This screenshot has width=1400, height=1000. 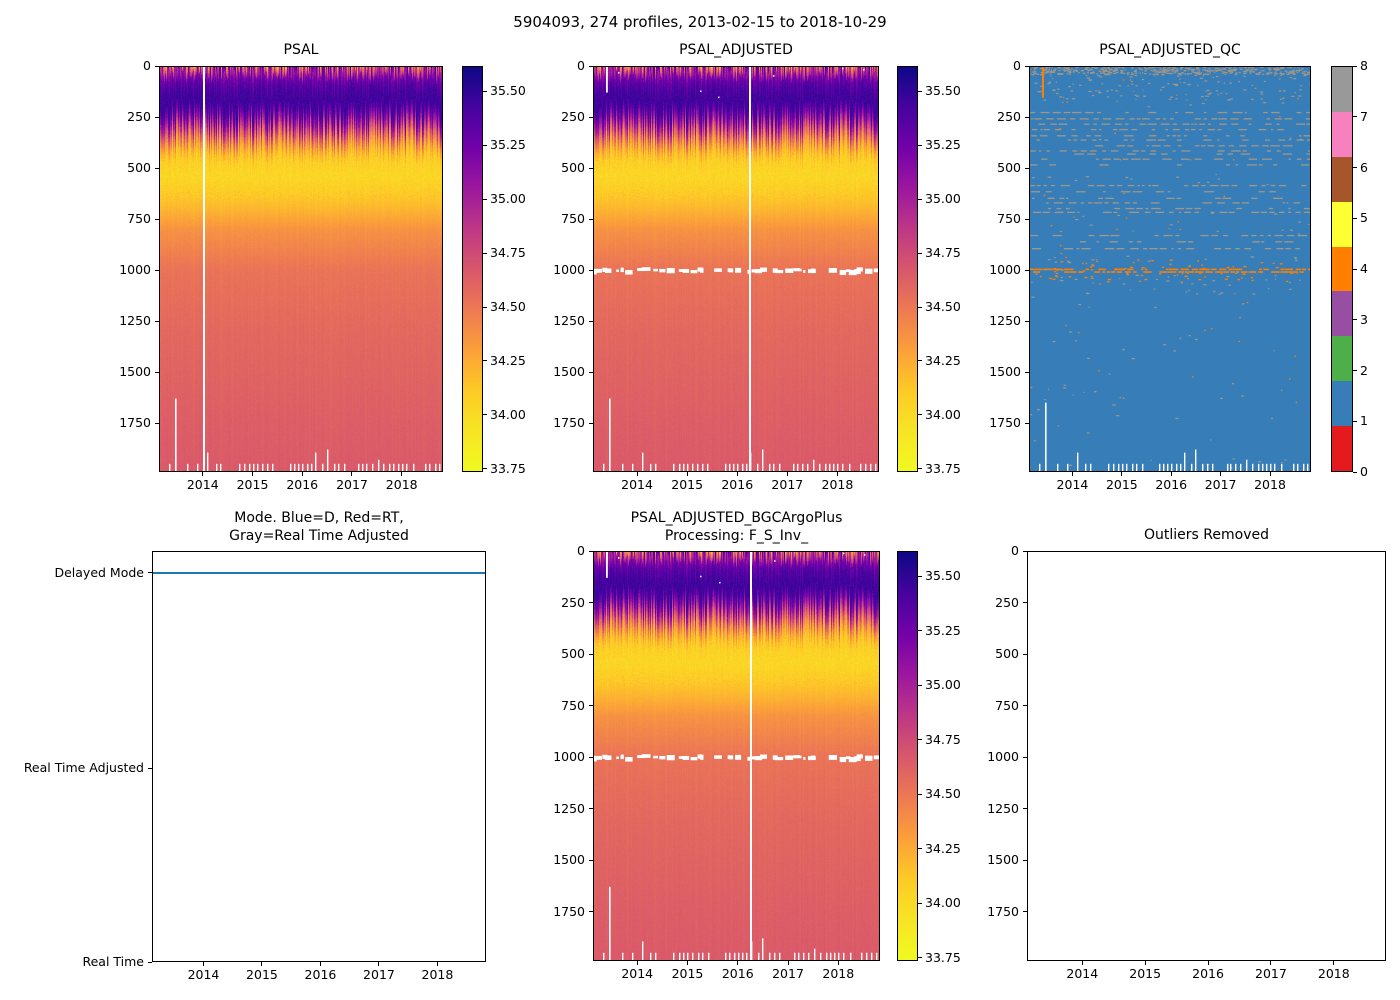 What do you see at coordinates (1342, 314) in the screenshot?
I see `qc-colorbar-segment-flag3` at bounding box center [1342, 314].